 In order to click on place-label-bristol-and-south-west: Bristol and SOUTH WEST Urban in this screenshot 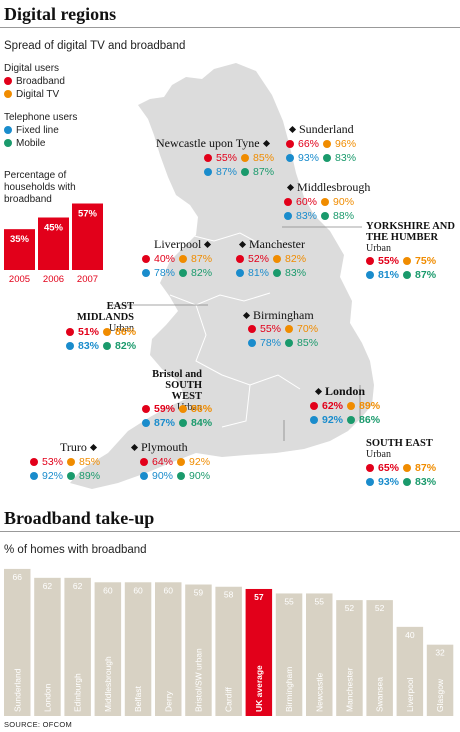, I will do `click(171, 391)`.